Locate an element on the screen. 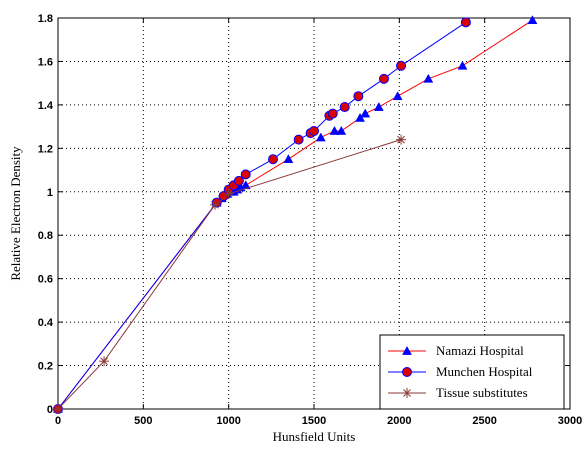 Image resolution: width=586 pixels, height=455 pixels. legend-label: Munchen Hospital is located at coordinates (484, 371).